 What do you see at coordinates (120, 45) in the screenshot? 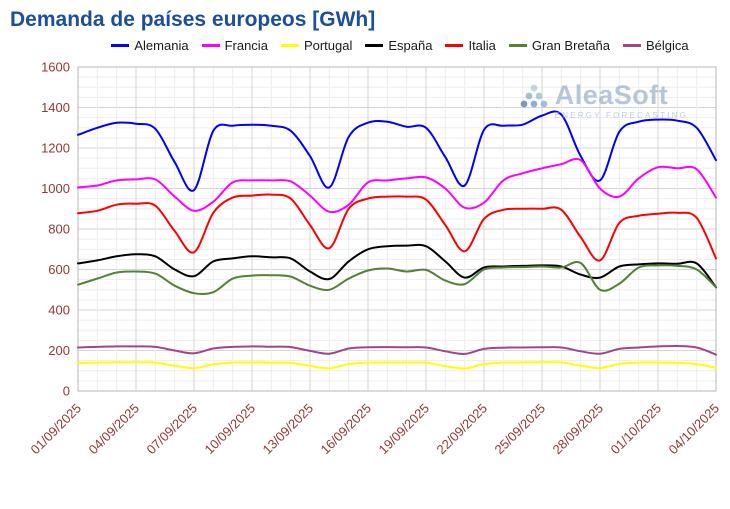
I see `legend-swatch-alemania` at bounding box center [120, 45].